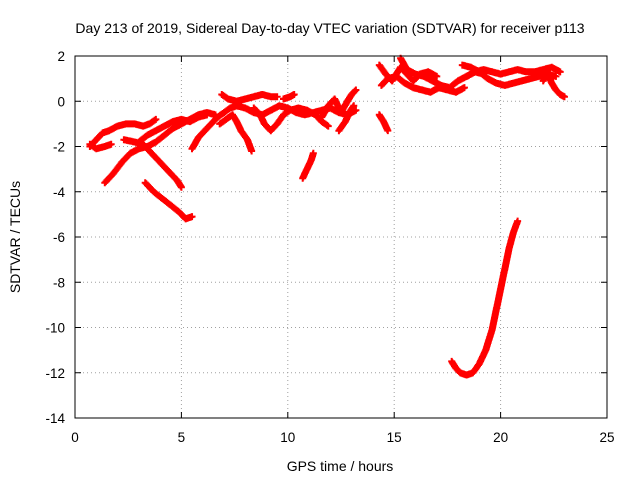 This screenshot has width=640, height=480. What do you see at coordinates (59, 192) in the screenshot?
I see `y-tick-label: -4` at bounding box center [59, 192].